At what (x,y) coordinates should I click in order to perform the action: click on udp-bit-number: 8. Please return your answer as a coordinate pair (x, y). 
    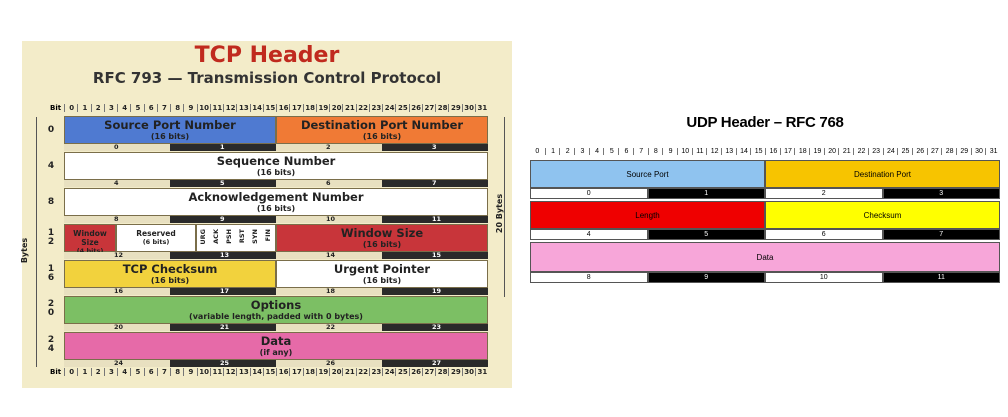
    Looking at the image, I should click on (655, 151).